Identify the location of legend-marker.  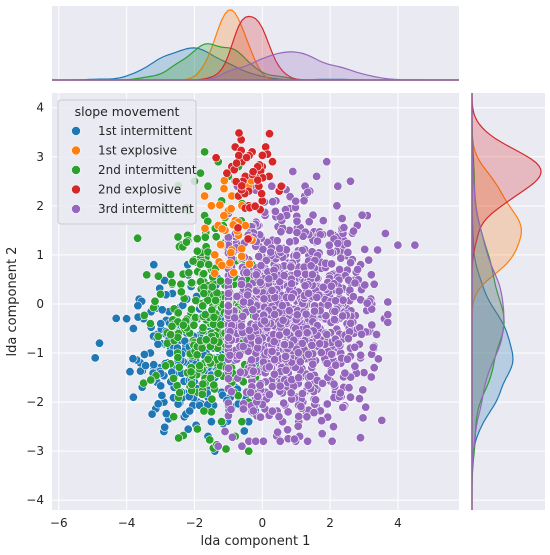
(76, 209).